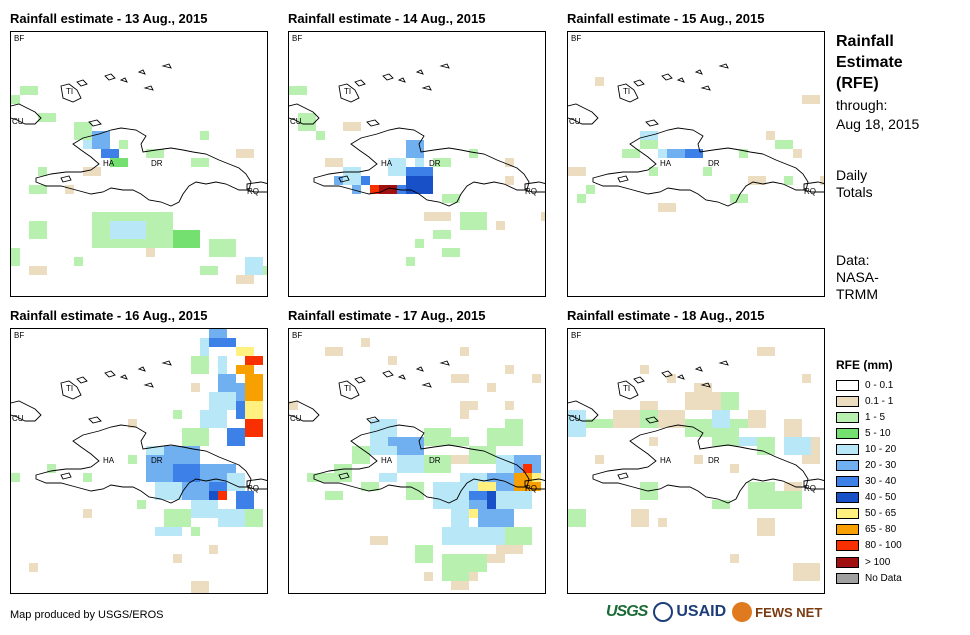 The image size is (970, 635). Describe the element at coordinates (869, 546) in the screenshot. I see `legend-item: 80 - 100` at that location.